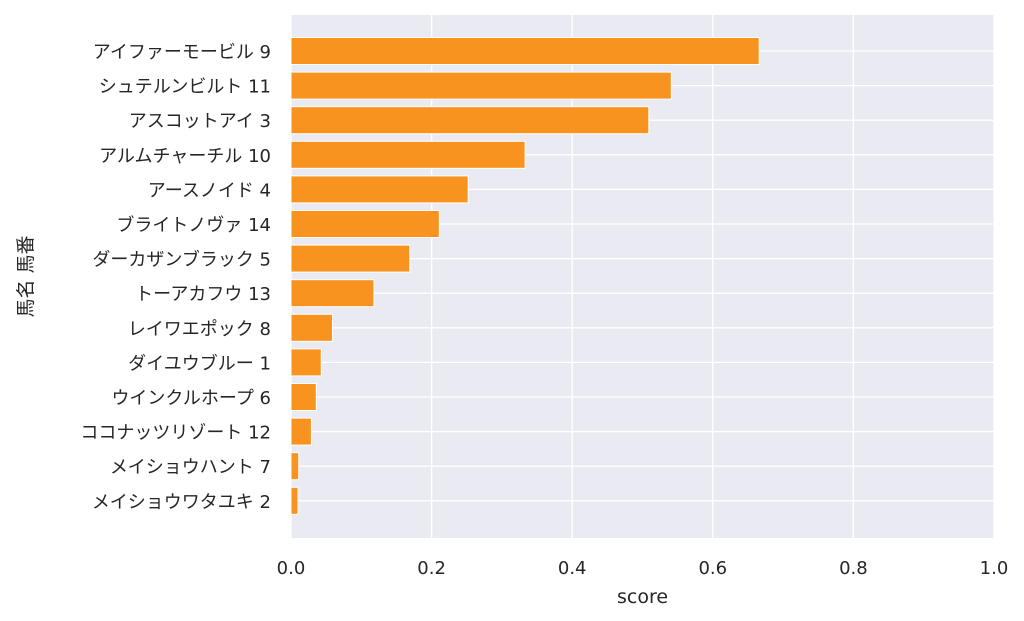 The height and width of the screenshot is (621, 1024). Describe the element at coordinates (203, 294) in the screenshot. I see `y-tick-label: トーアカフウ 13` at that location.